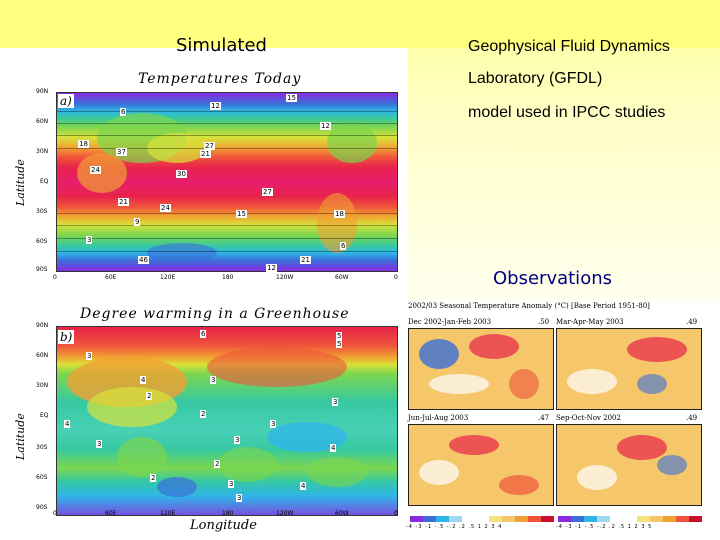 The width and height of the screenshot is (720, 540). What do you see at coordinates (42, 507) in the screenshot?
I see `map-b-lat-tick: 90S` at bounding box center [42, 507].